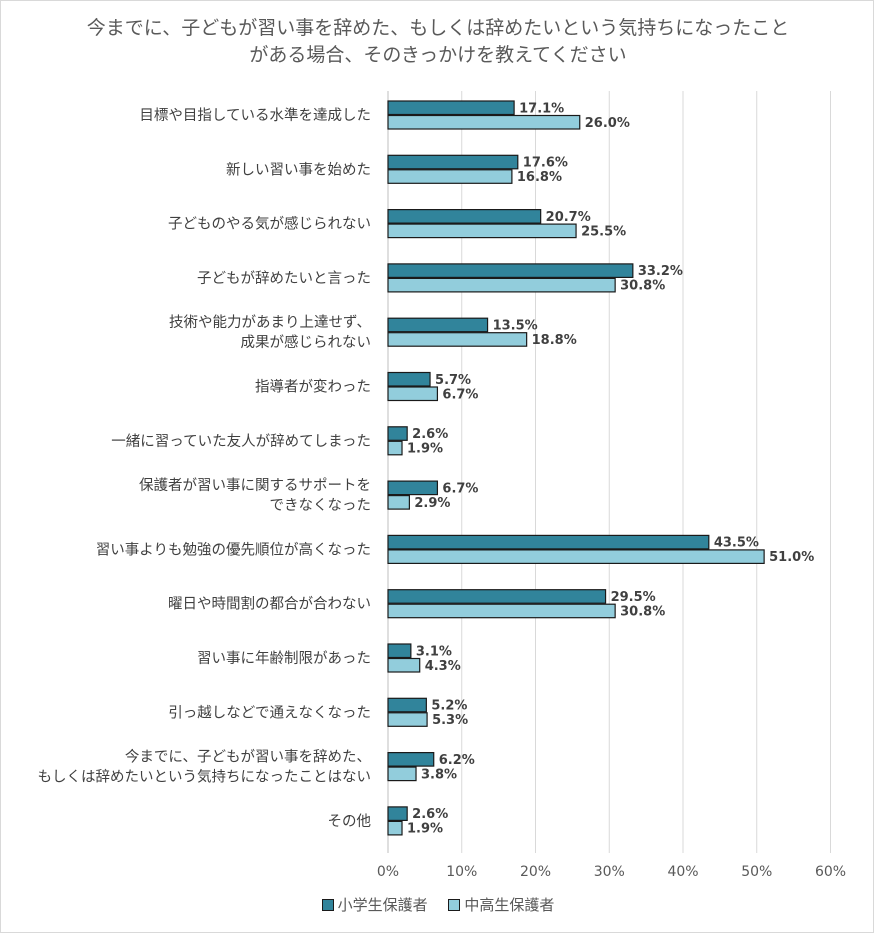 This screenshot has width=874, height=934. Describe the element at coordinates (284, 278) in the screenshot. I see `category-label-4: 子どもが辞めたいと言った` at that location.